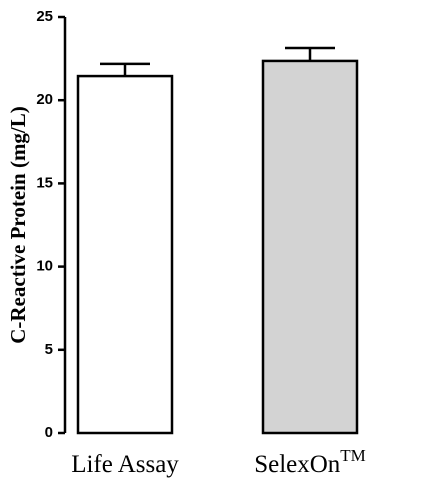 The width and height of the screenshot is (426, 497). I want to click on y-tick-label: 15, so click(44, 182).